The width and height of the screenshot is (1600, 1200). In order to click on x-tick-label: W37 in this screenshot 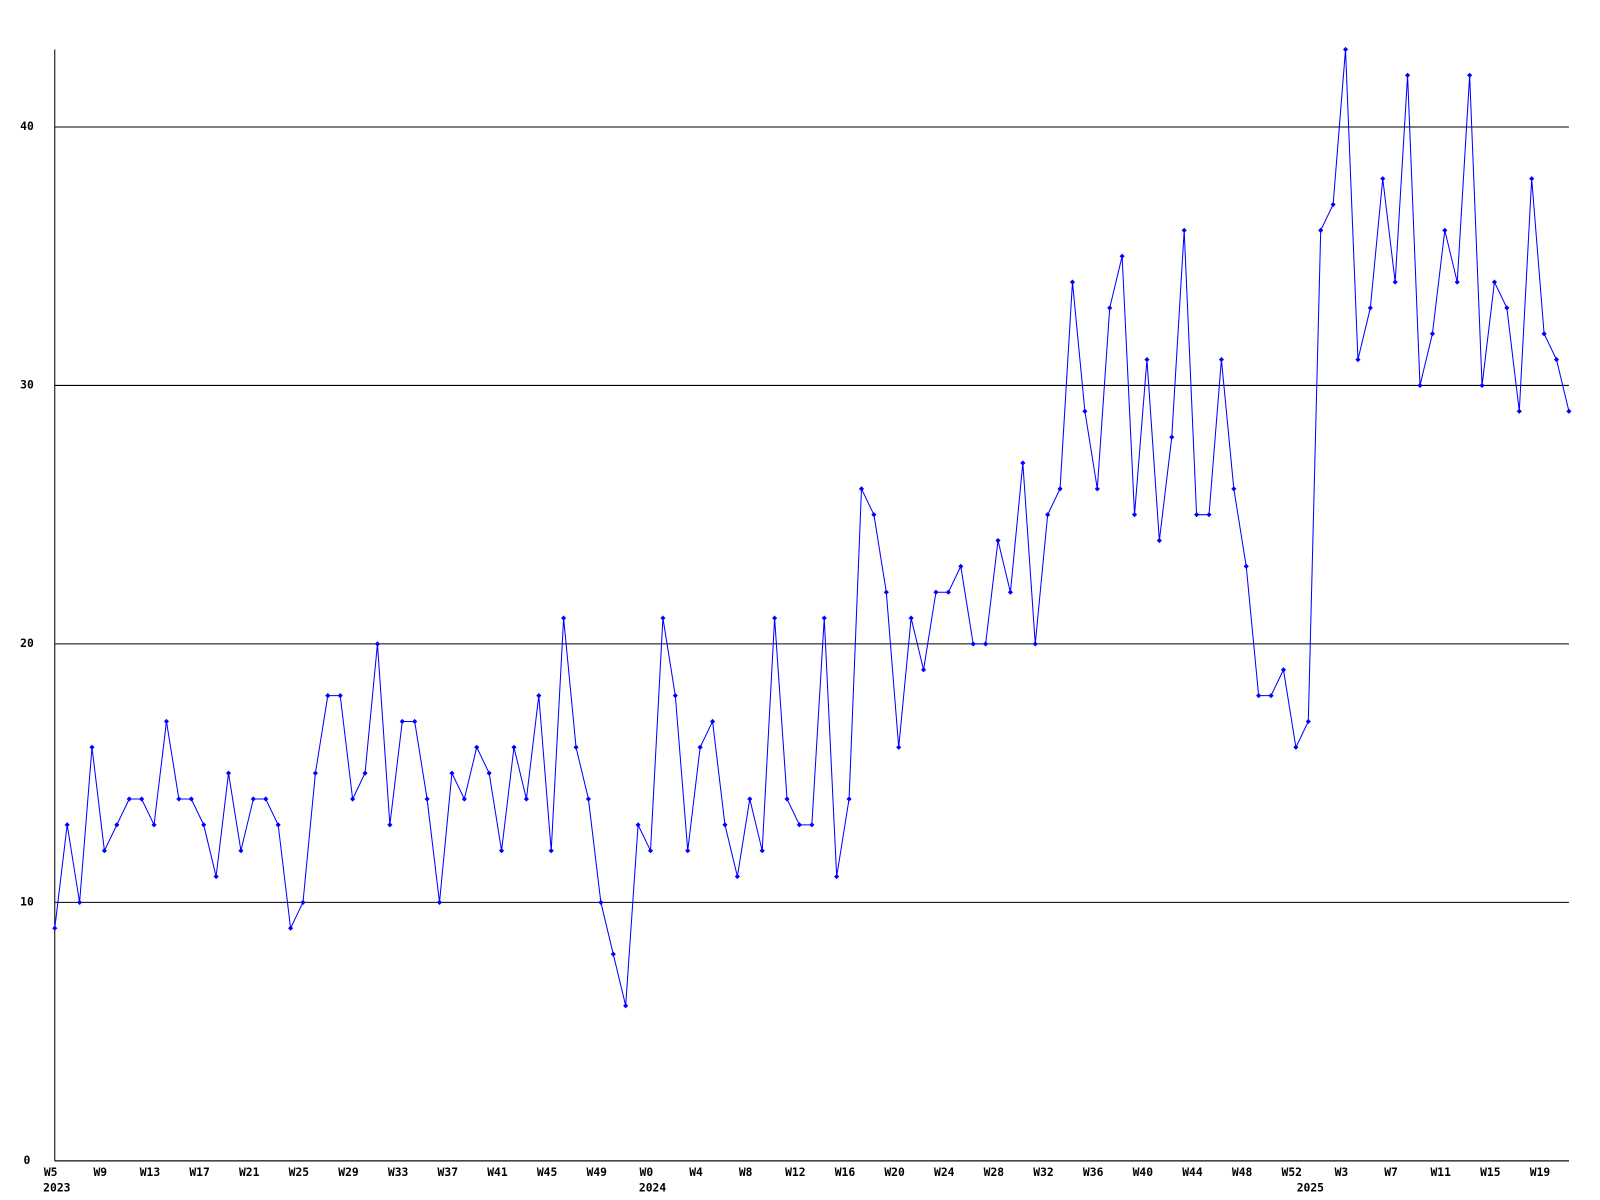, I will do `click(448, 1172)`.